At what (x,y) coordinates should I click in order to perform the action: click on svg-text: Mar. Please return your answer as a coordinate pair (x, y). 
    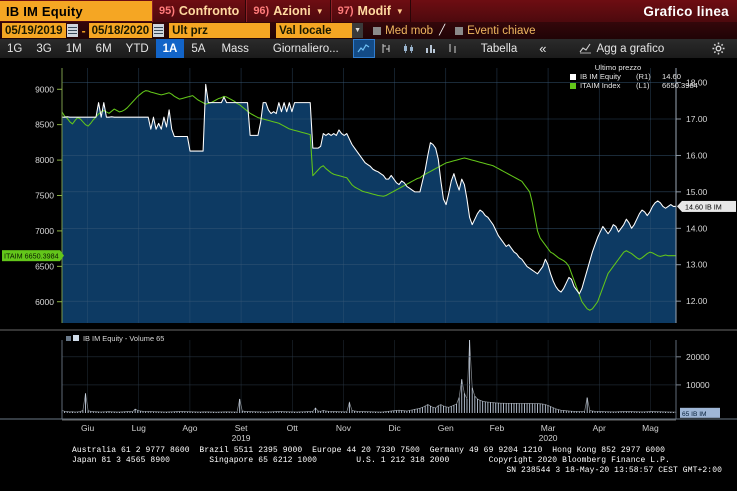
    Looking at the image, I should click on (548, 428).